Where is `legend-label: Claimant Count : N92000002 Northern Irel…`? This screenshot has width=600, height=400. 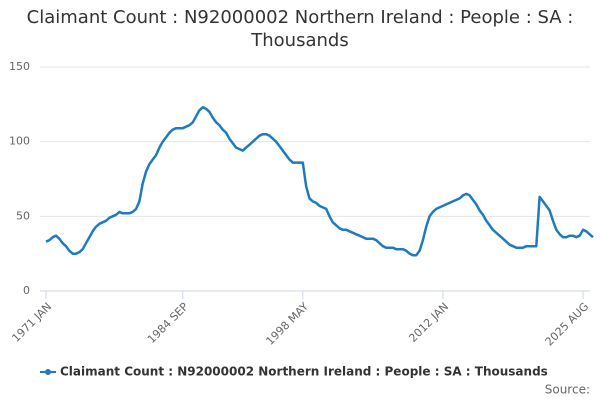 legend-label: Claimant Count : N92000002 Northern Irel… is located at coordinates (304, 372).